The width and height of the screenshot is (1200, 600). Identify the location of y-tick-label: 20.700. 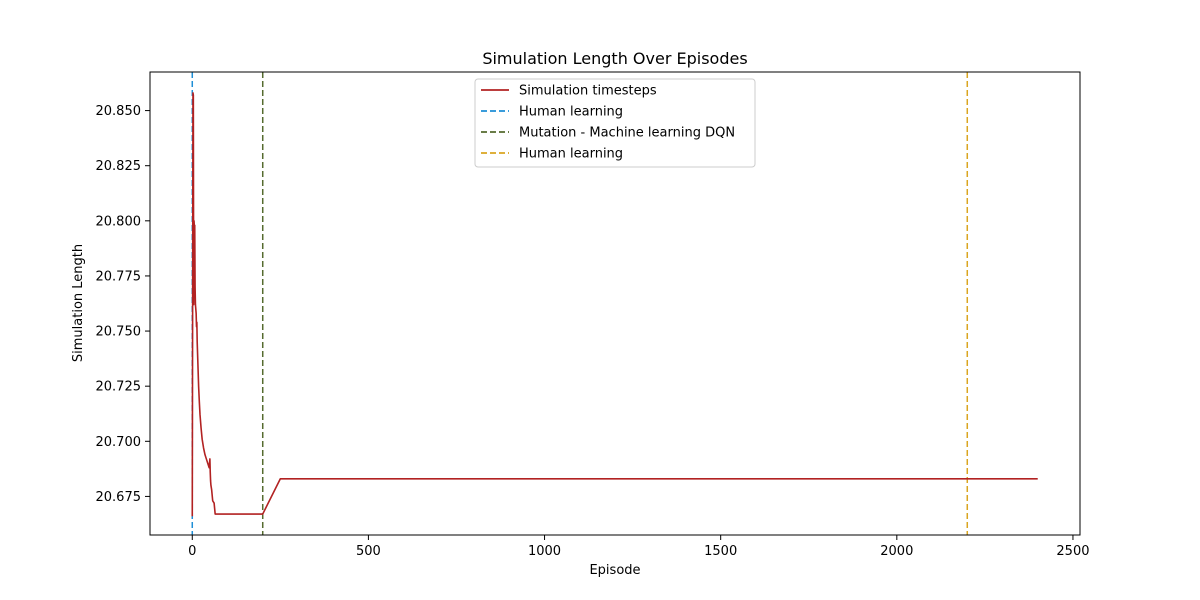
(119, 442).